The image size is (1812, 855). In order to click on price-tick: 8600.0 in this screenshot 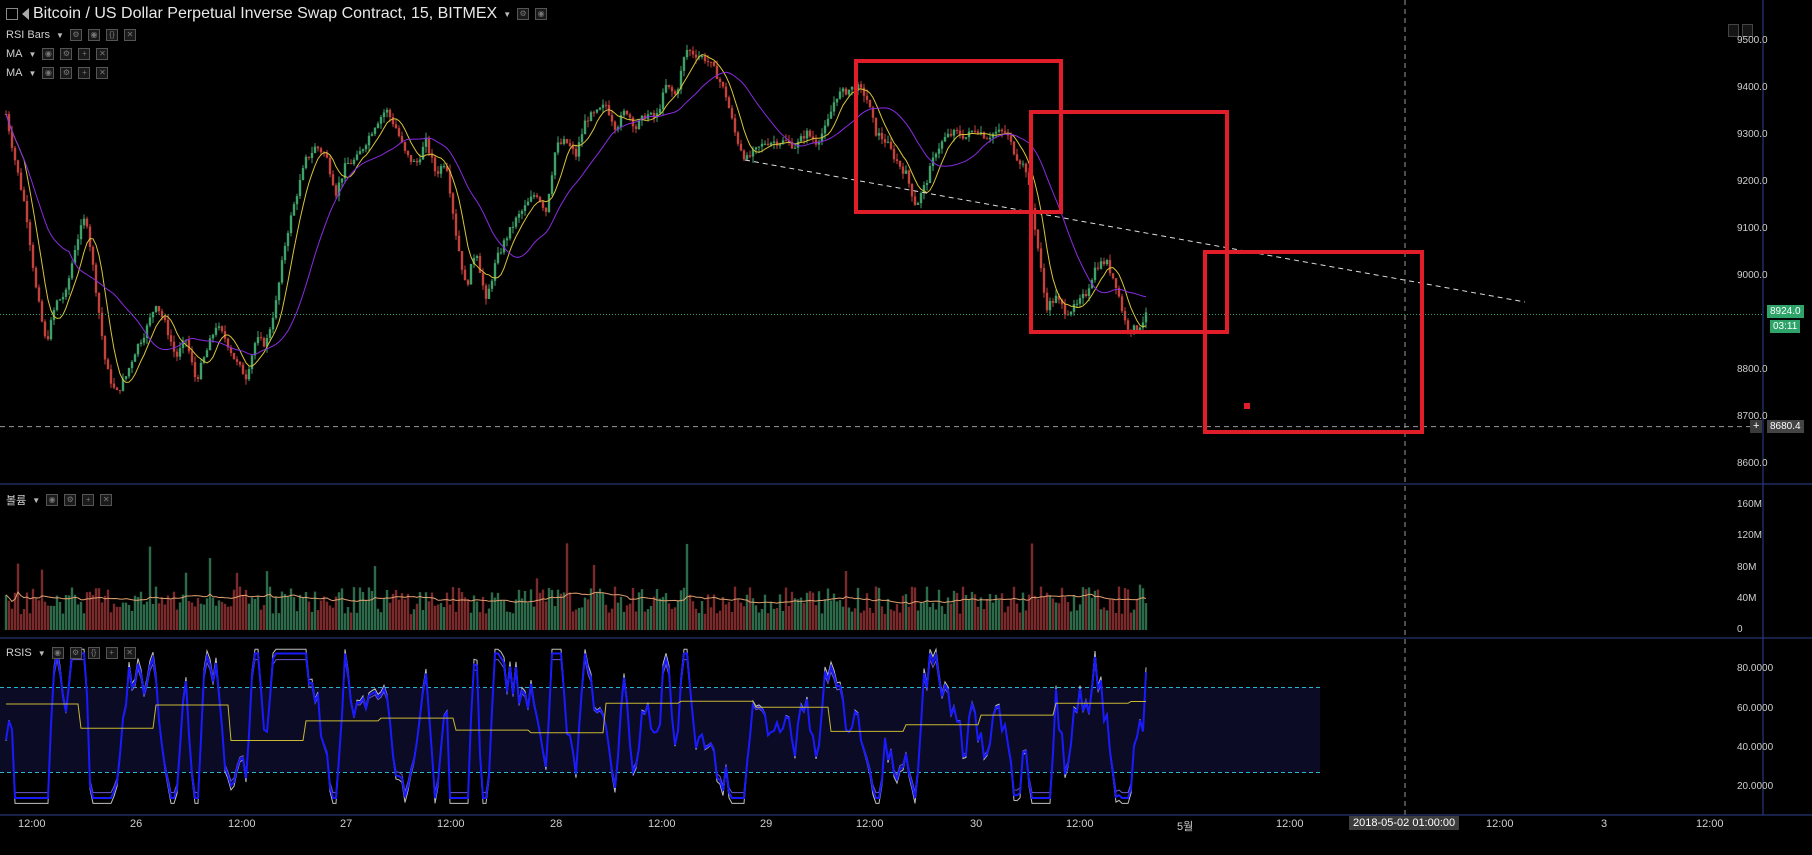, I will do `click(1752, 463)`.